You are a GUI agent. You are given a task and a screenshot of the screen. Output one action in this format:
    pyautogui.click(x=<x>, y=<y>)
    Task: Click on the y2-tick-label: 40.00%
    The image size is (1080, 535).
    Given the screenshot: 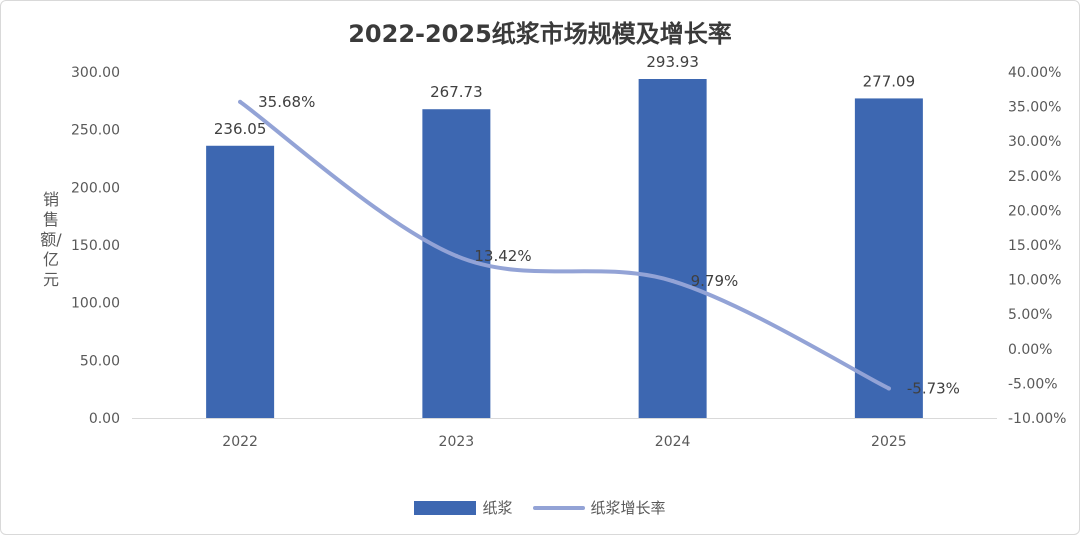 What is the action you would take?
    pyautogui.click(x=1034, y=73)
    